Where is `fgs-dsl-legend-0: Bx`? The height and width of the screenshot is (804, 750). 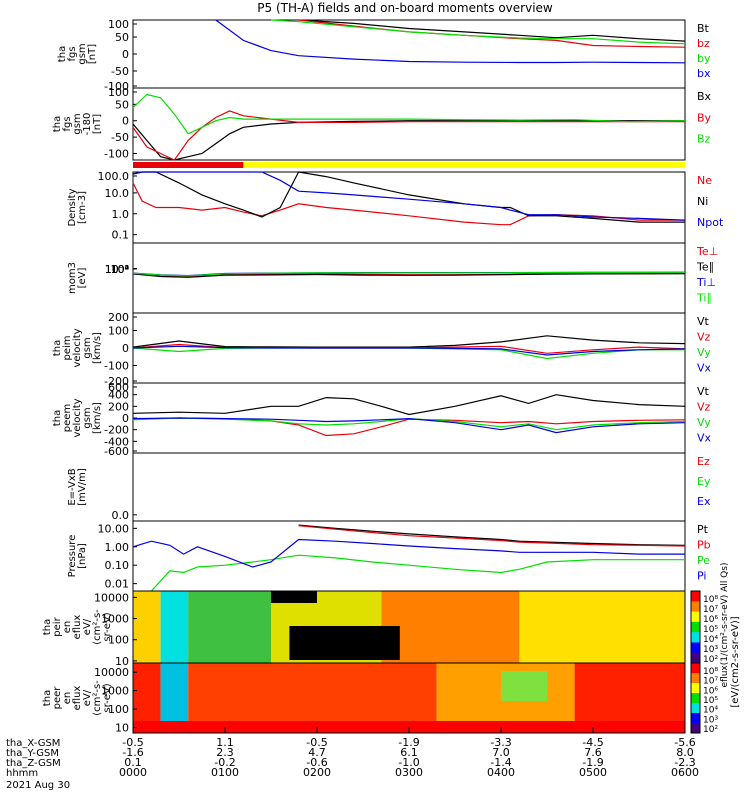
fgs-dsl-legend-0: Bx is located at coordinates (704, 96).